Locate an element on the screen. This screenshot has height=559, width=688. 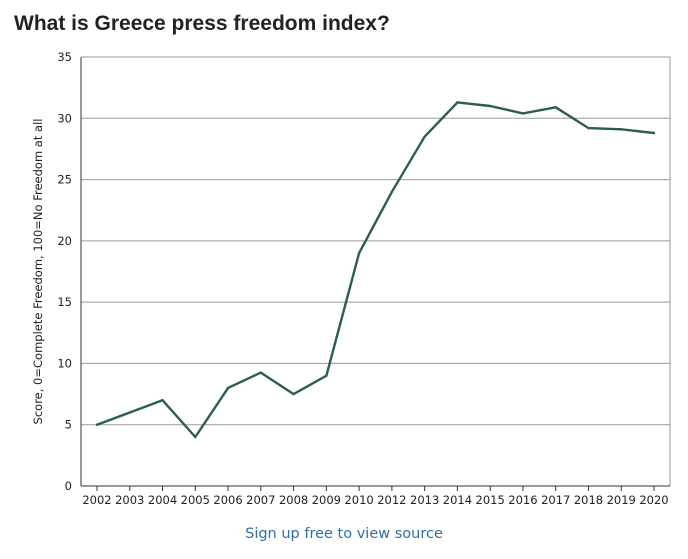
x-tick-label: 2017 is located at coordinates (555, 500).